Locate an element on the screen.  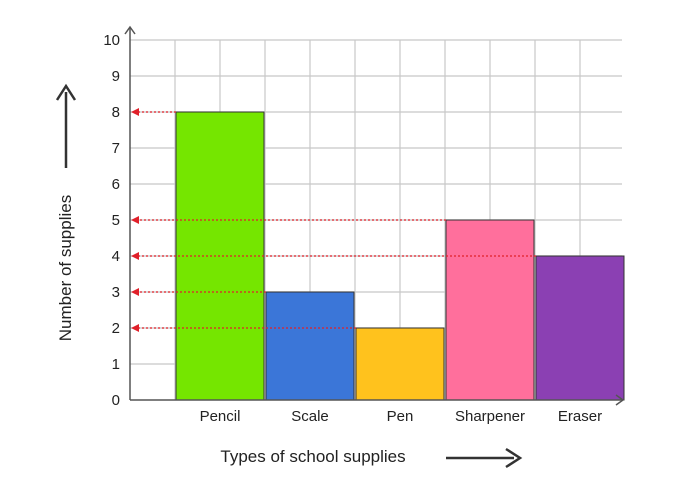
x-tick-label: Pencil is located at coordinates (220, 416).